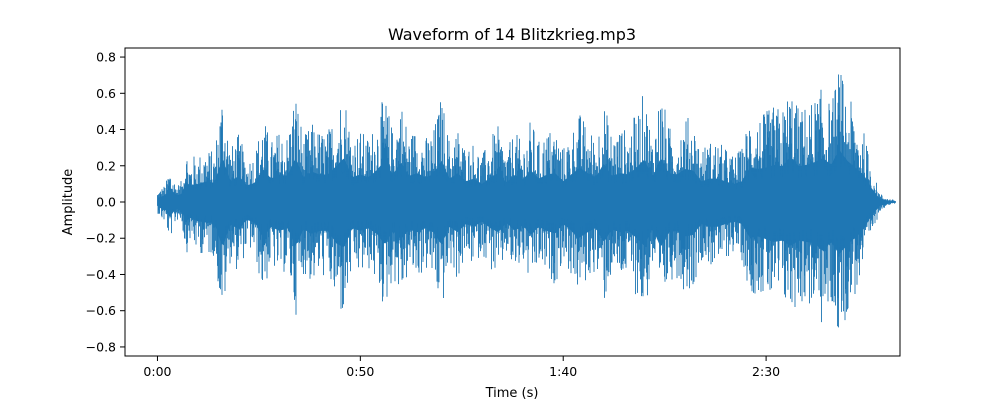 This screenshot has width=1000, height=400. I want to click on y-tick-label: 0.0, so click(106, 202).